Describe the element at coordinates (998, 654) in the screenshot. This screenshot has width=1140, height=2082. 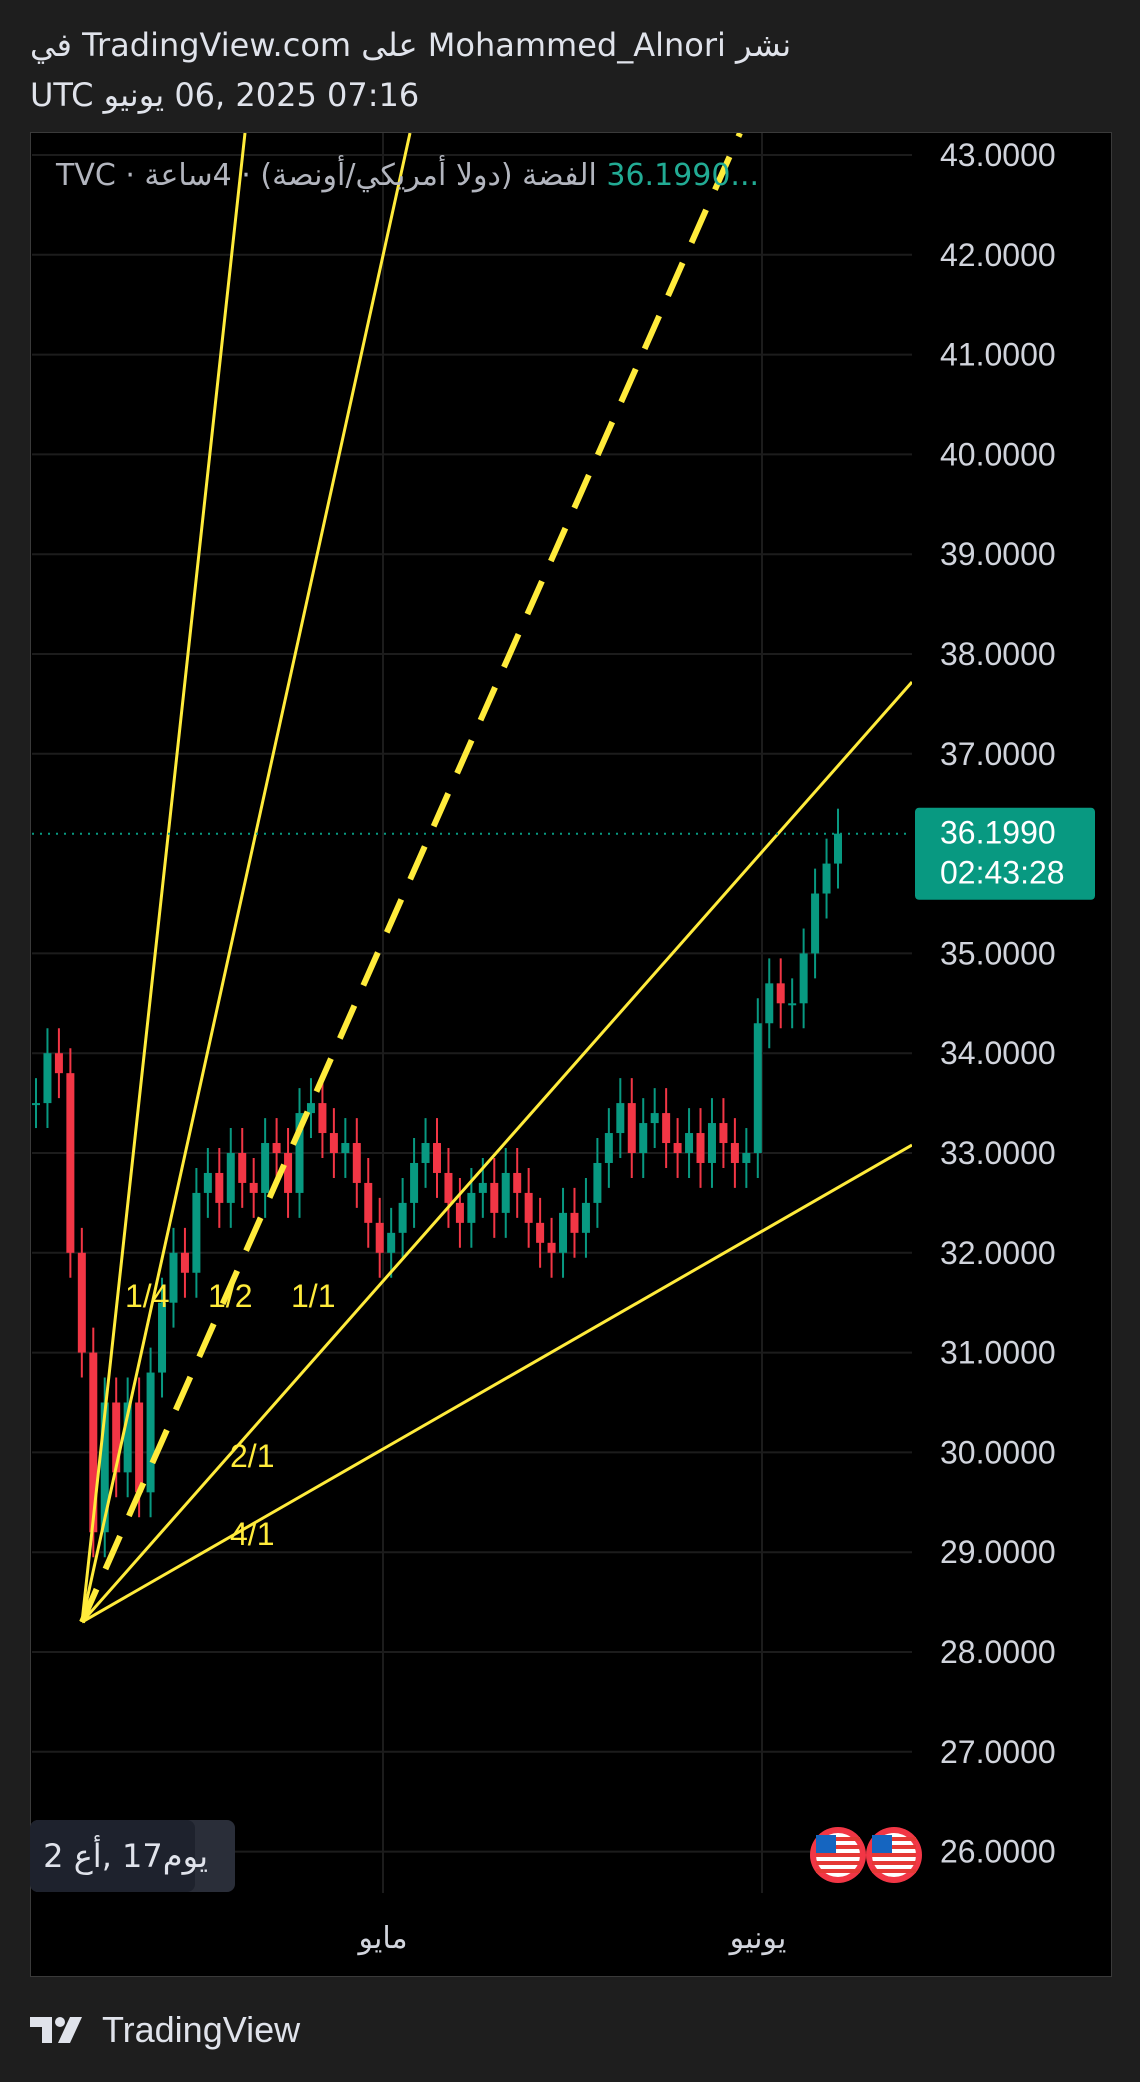
I see `y-tick-label: 38.0000` at that location.